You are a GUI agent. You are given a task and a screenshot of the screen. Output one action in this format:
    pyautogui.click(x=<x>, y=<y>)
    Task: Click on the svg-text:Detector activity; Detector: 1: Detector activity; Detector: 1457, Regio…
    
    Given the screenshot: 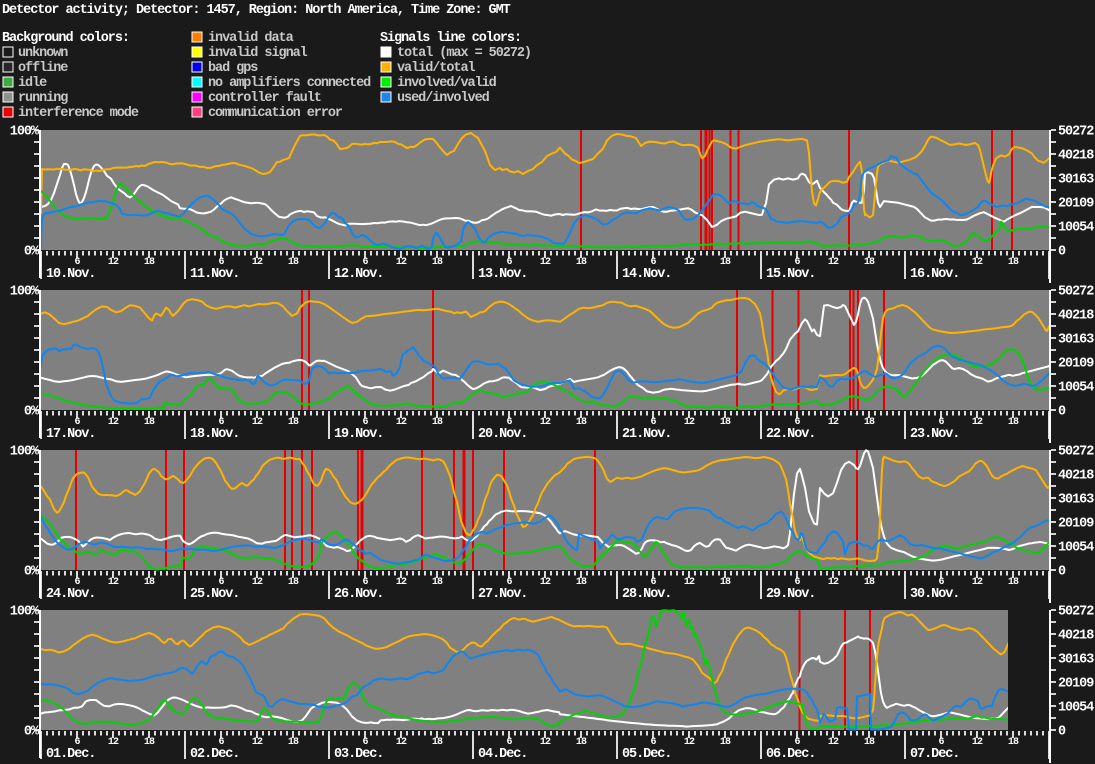 What is the action you would take?
    pyautogui.click(x=256, y=10)
    